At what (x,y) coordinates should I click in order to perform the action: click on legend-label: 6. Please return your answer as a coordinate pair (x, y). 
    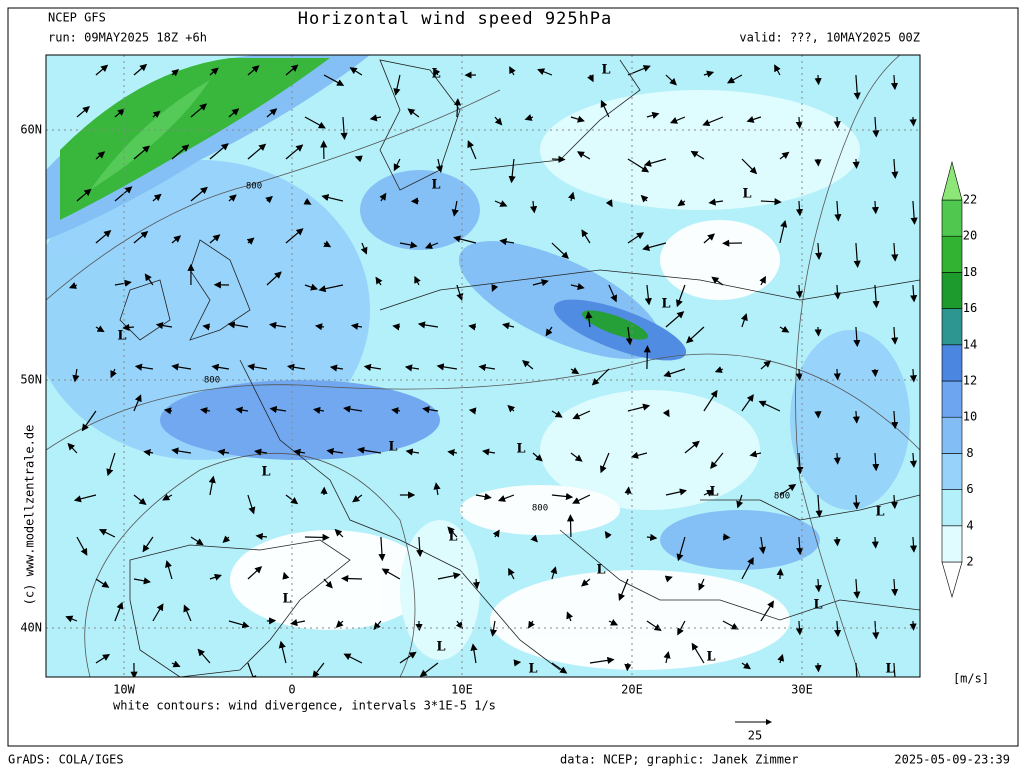
    Looking at the image, I should click on (969, 489).